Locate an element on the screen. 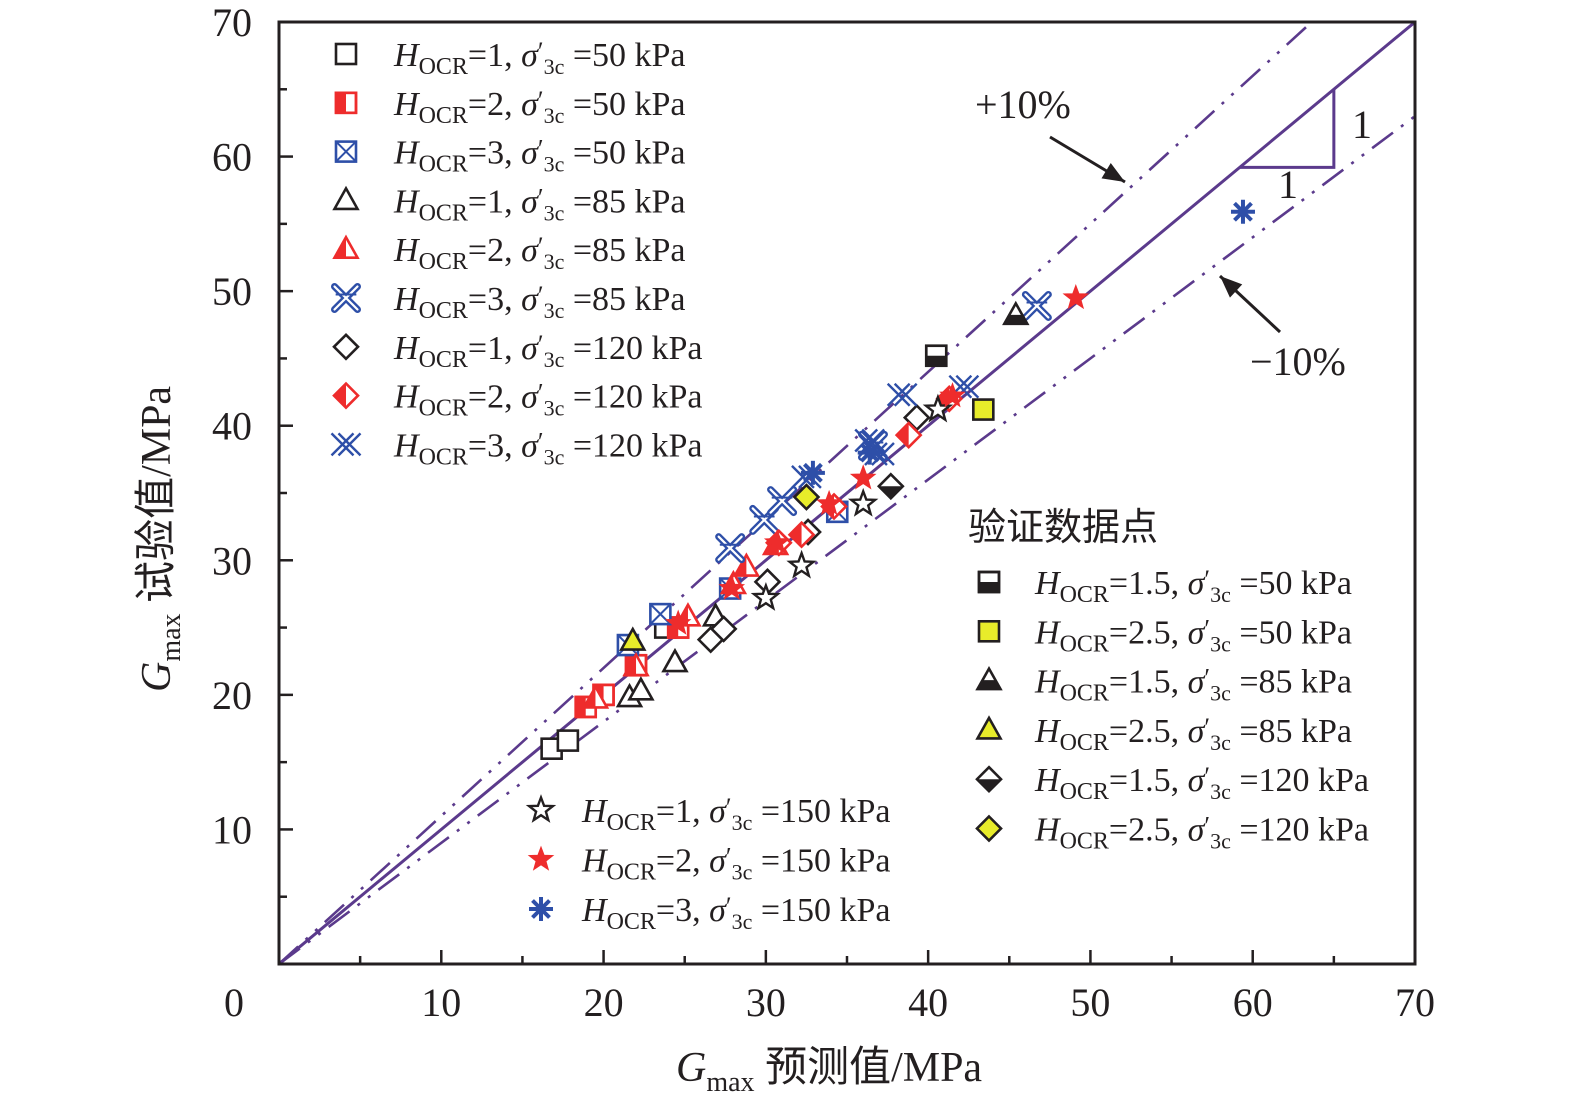 The width and height of the screenshot is (1575, 1110). legend-label-14: HOCR=1.5, σ′3c =85 kPa is located at coordinates (1193, 685).